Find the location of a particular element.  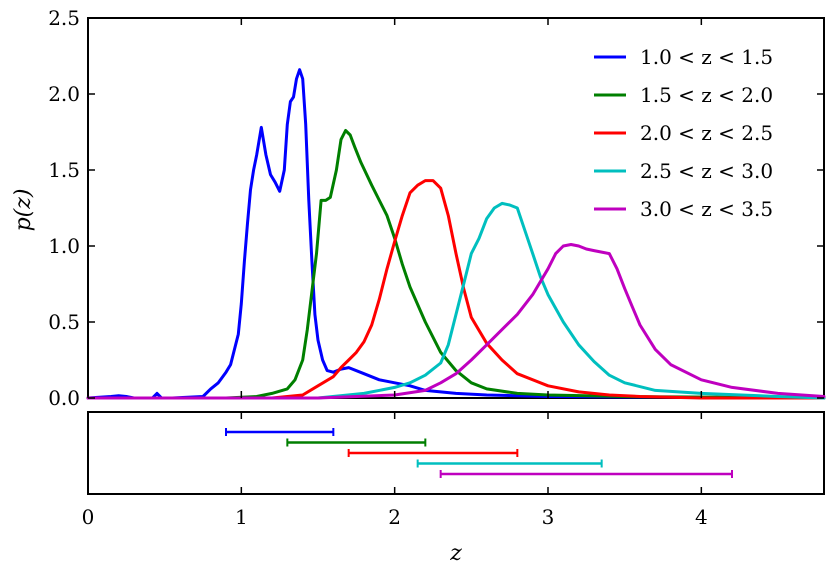

y-tick-label: 1.5 is located at coordinates (64, 170).